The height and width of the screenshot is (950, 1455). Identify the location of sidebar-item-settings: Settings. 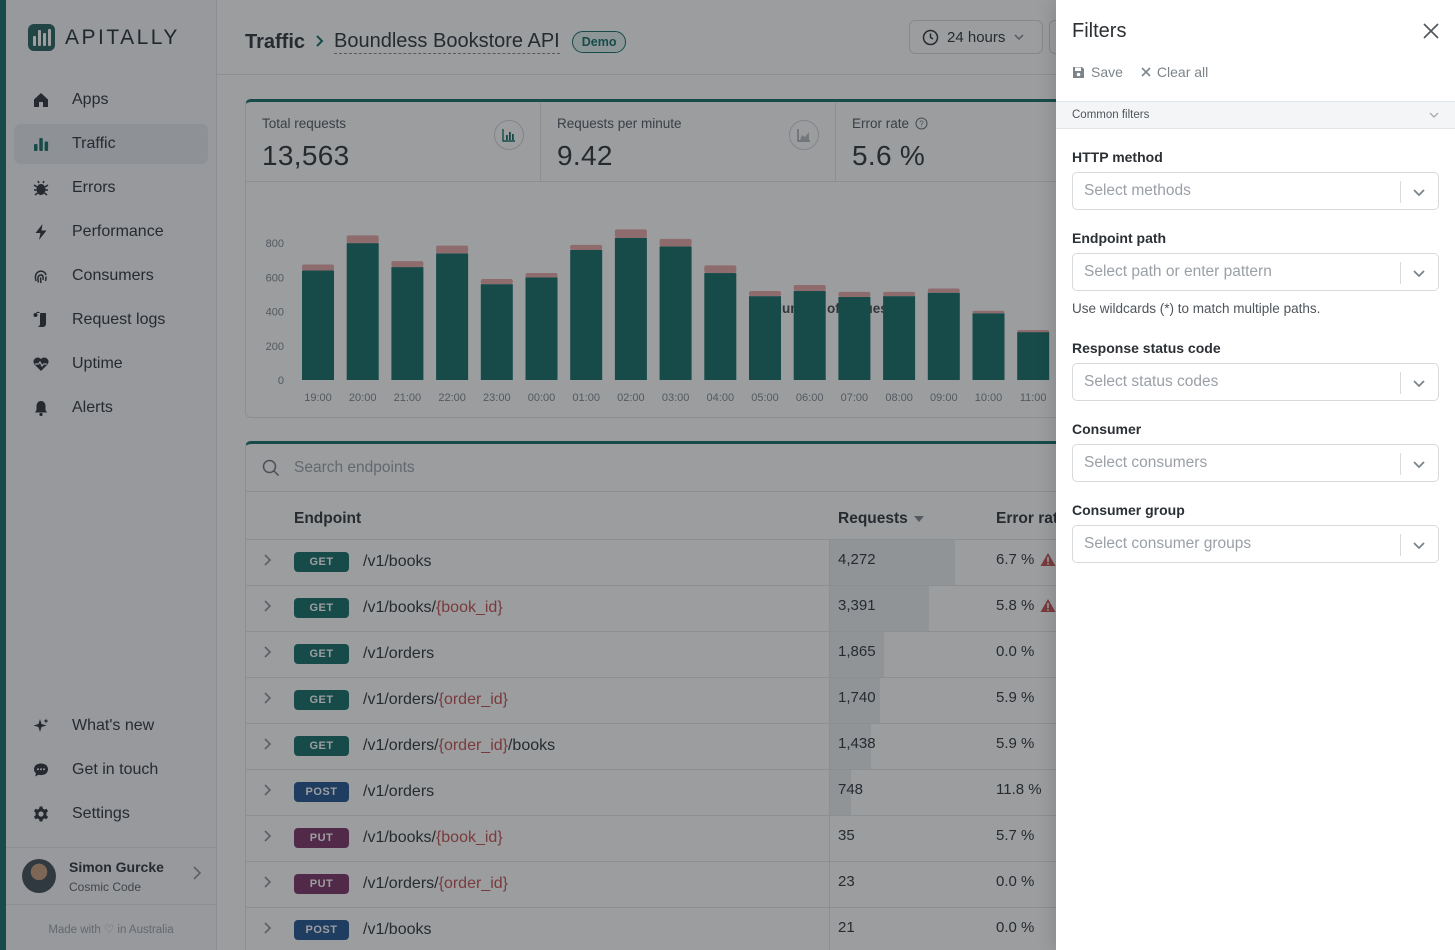
(111, 814).